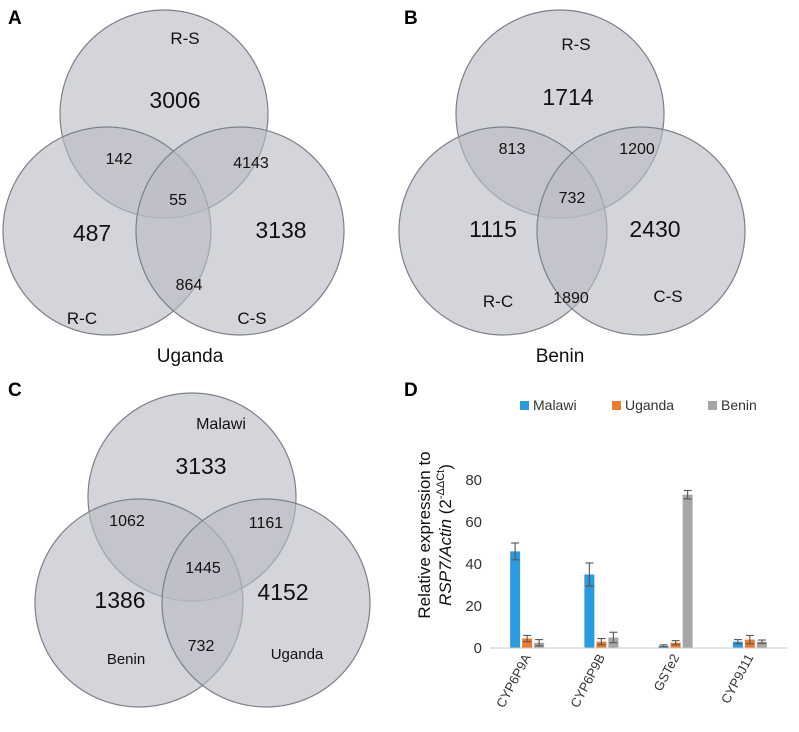  What do you see at coordinates (119, 600) in the screenshot?
I see `venn-count-left: 1386` at bounding box center [119, 600].